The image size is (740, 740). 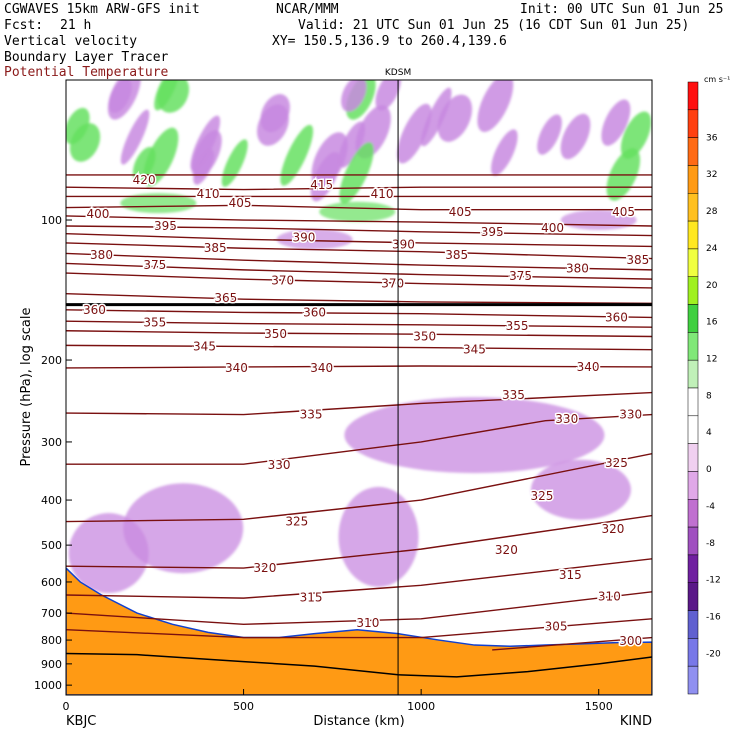 I want to click on theta-label-300: 300, so click(x=630, y=641).